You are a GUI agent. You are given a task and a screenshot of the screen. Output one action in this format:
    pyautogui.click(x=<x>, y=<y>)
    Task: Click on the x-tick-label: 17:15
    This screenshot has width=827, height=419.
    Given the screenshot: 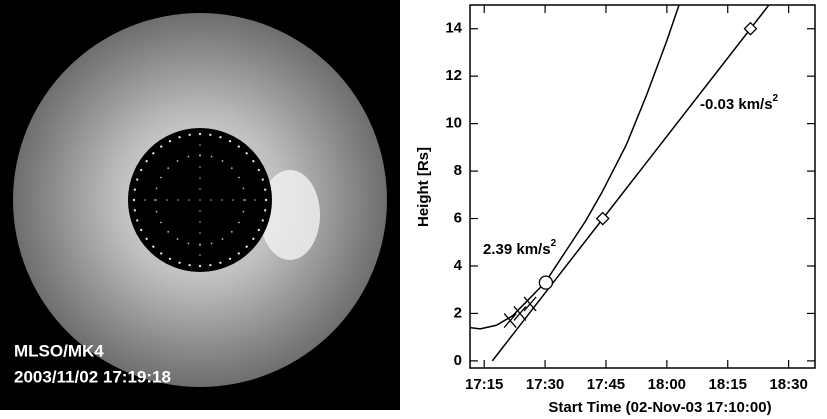 What is the action you would take?
    pyautogui.click(x=484, y=384)
    